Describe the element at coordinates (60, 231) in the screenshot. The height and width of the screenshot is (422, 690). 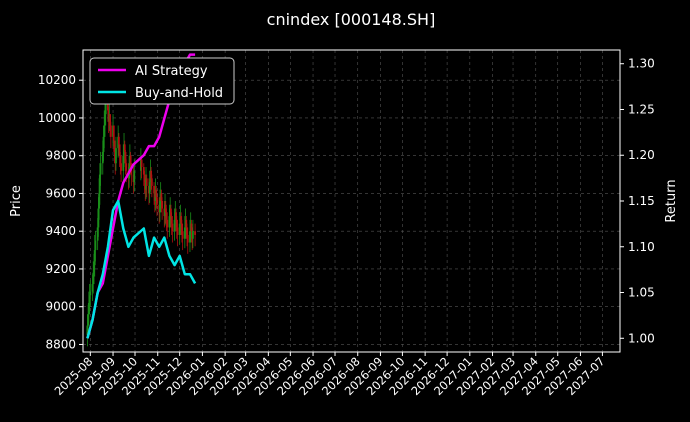
I see `y-tick-label: 9400` at that location.